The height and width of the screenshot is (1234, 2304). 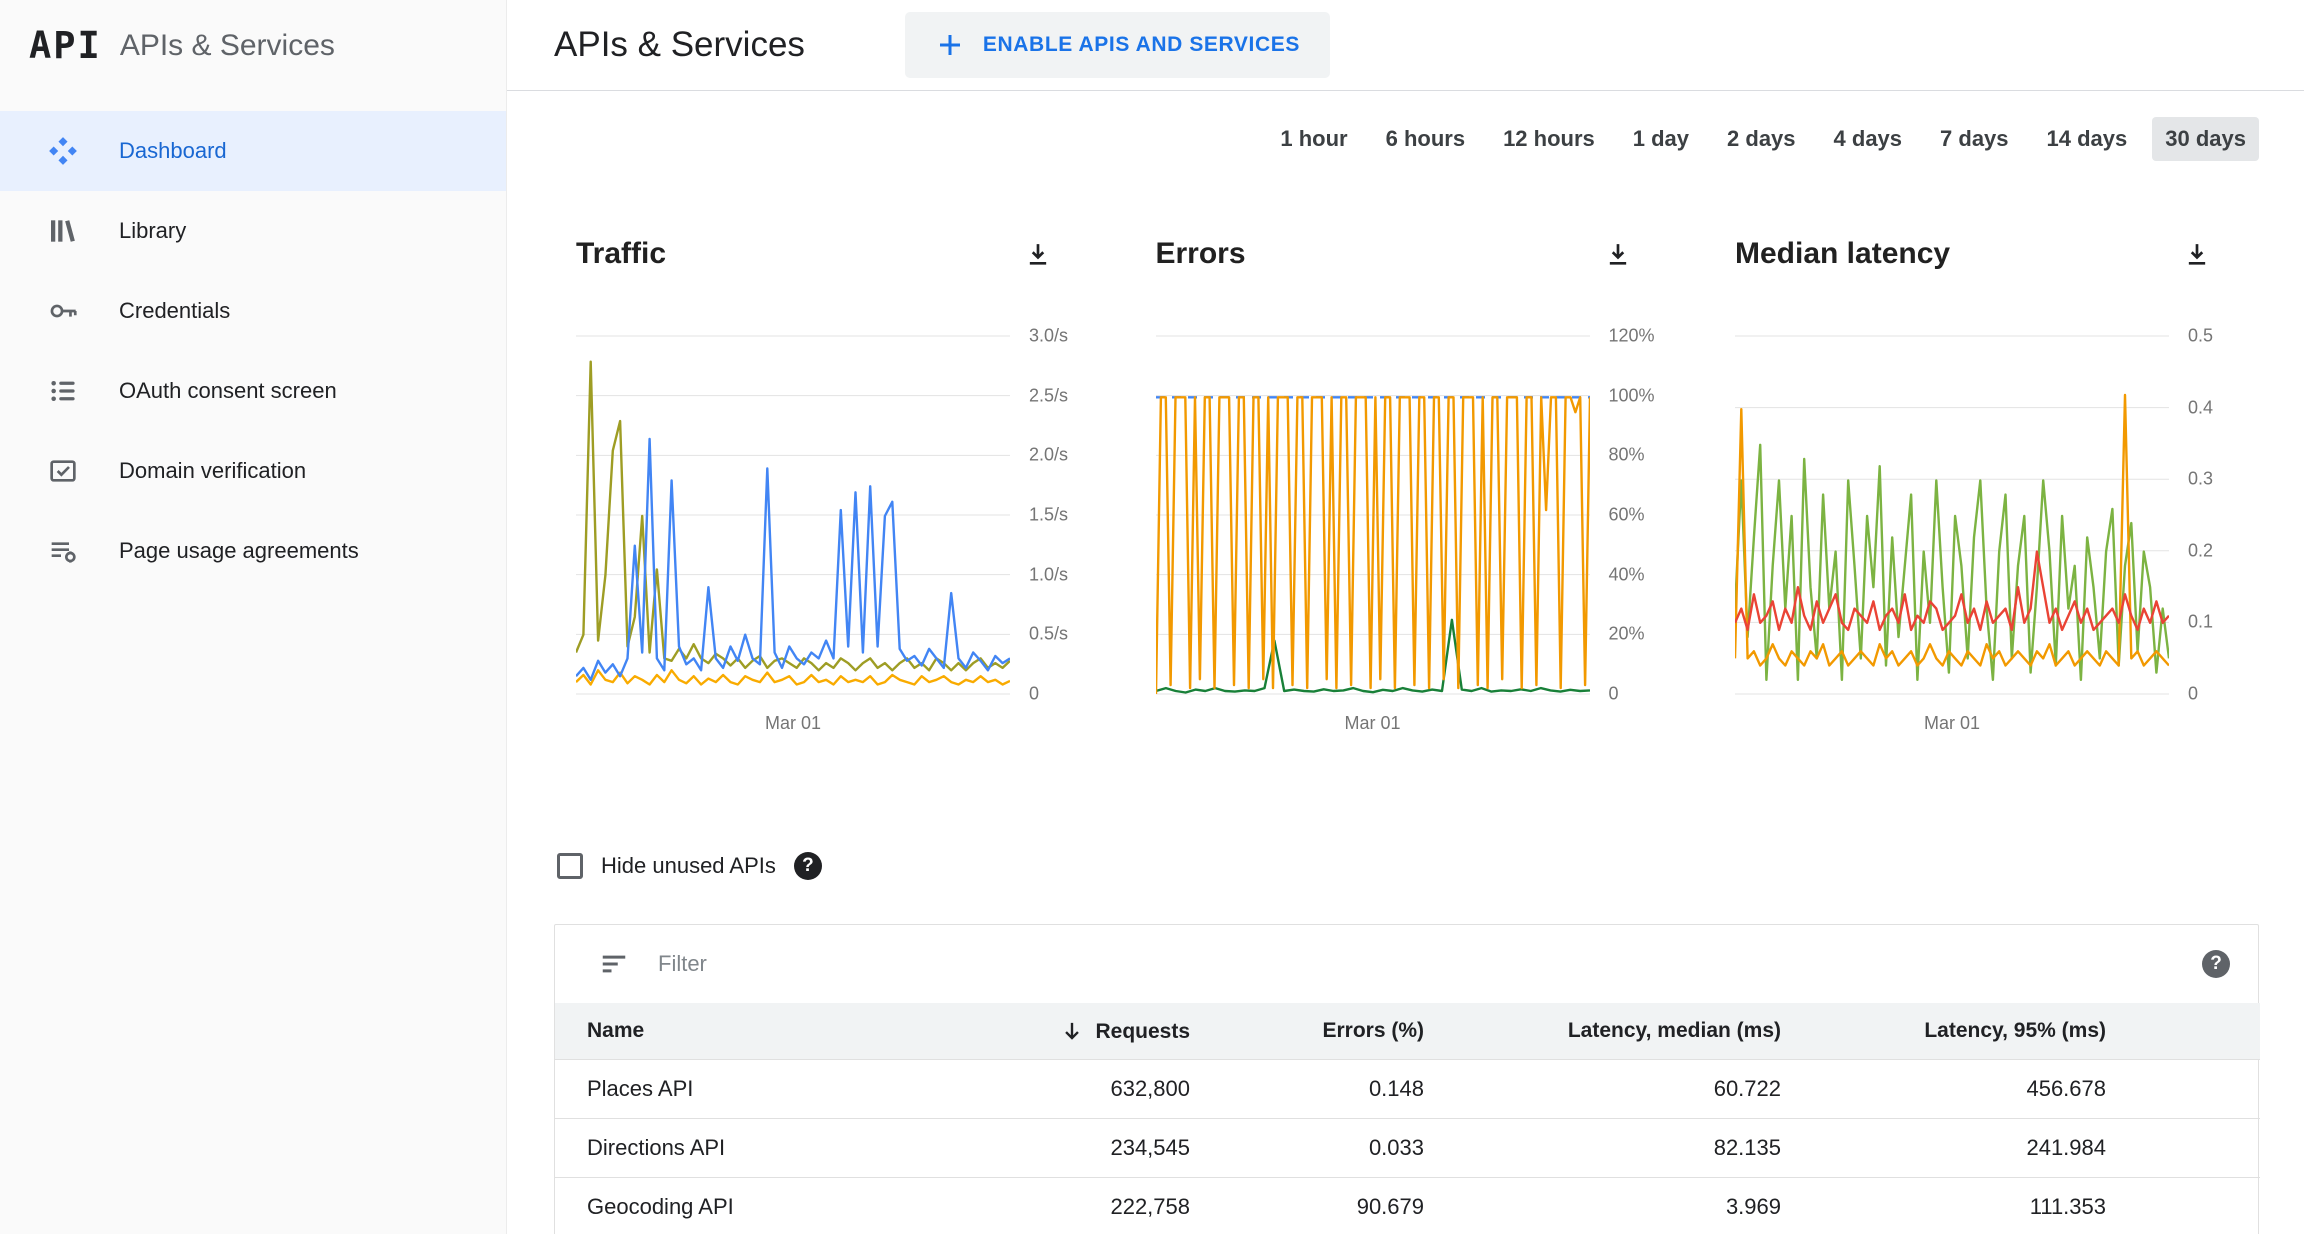 What do you see at coordinates (2201, 407) in the screenshot?
I see `y-tick-label: 0.4` at bounding box center [2201, 407].